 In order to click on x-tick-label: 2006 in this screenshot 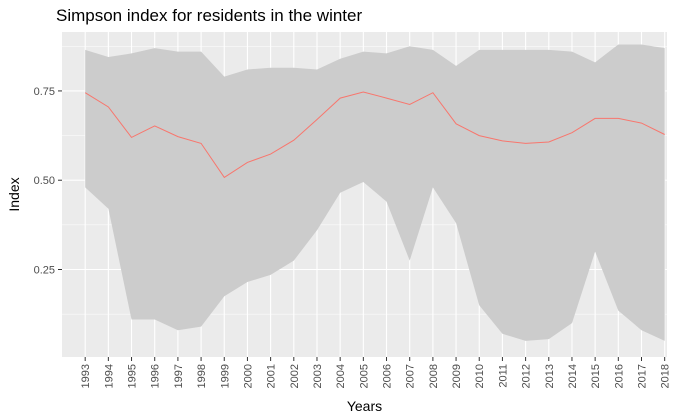, I will do `click(388, 376)`.